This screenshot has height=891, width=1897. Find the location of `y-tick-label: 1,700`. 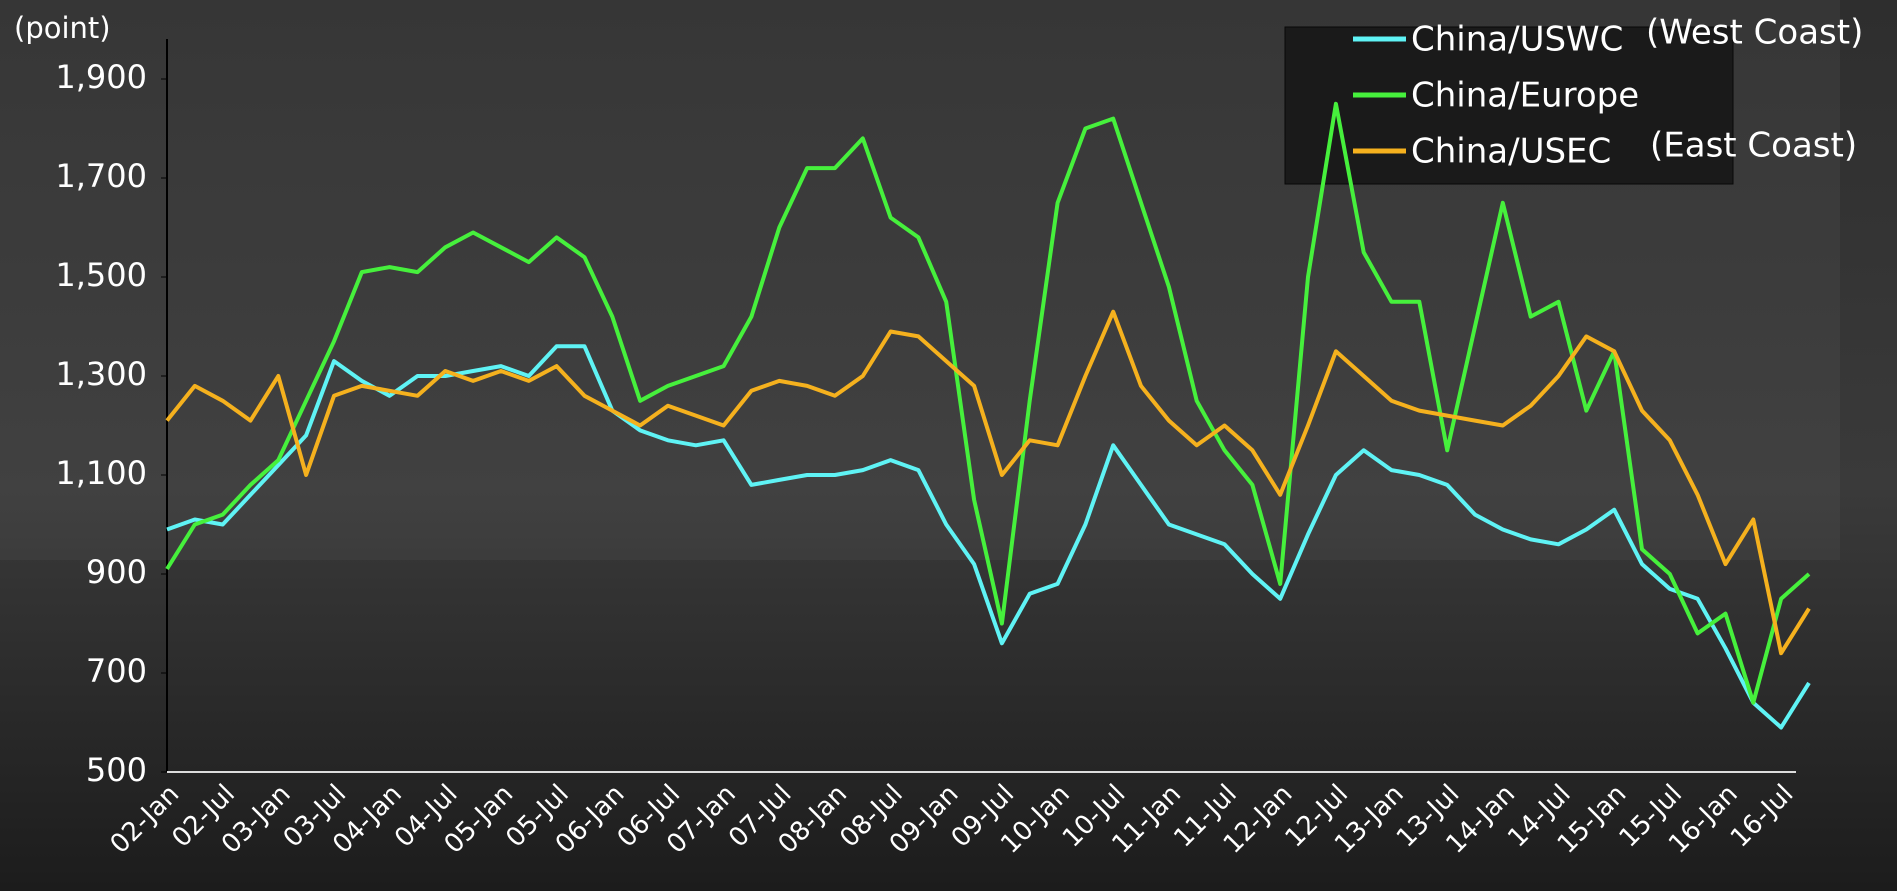

y-tick-label: 1,700 is located at coordinates (101, 176).